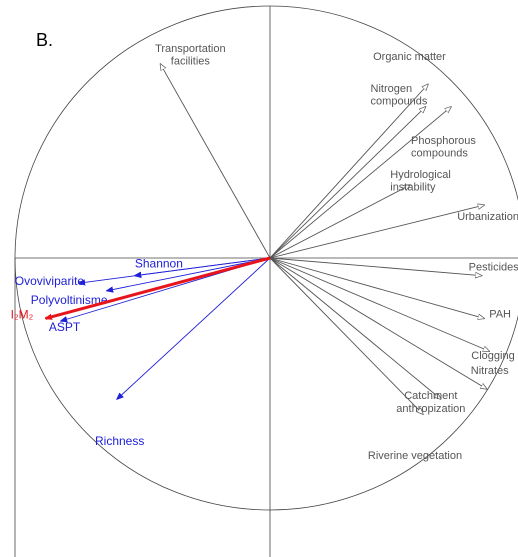 Image resolution: width=518 pixels, height=557 pixels. Describe the element at coordinates (500, 314) in the screenshot. I see `vector-label: PAH` at that location.